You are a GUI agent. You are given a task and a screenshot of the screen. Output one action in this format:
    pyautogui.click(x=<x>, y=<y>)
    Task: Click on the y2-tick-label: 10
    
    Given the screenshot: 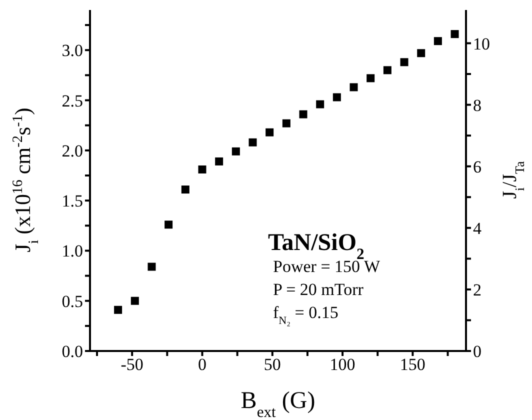 What is the action you would take?
    pyautogui.click(x=481, y=44)
    